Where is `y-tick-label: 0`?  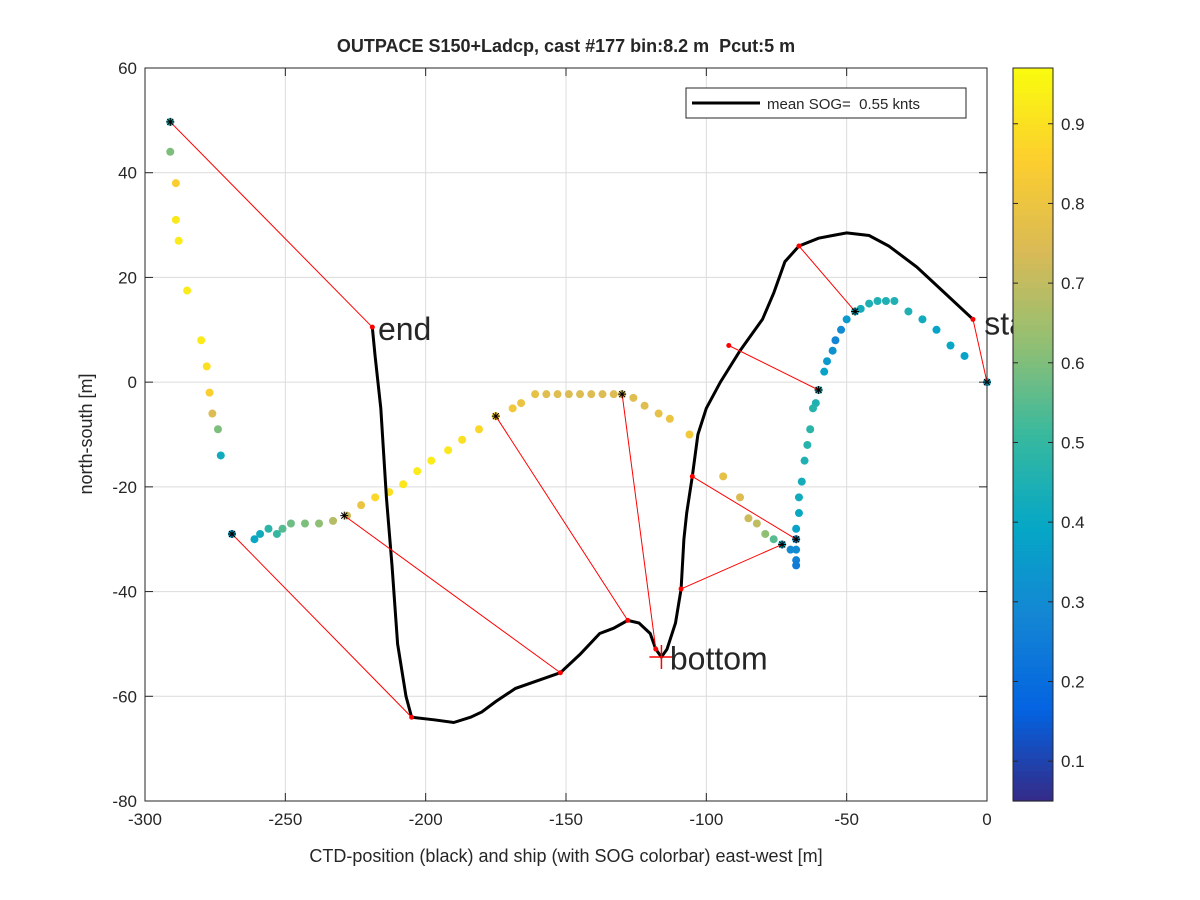 y-tick-label: 0 is located at coordinates (132, 382).